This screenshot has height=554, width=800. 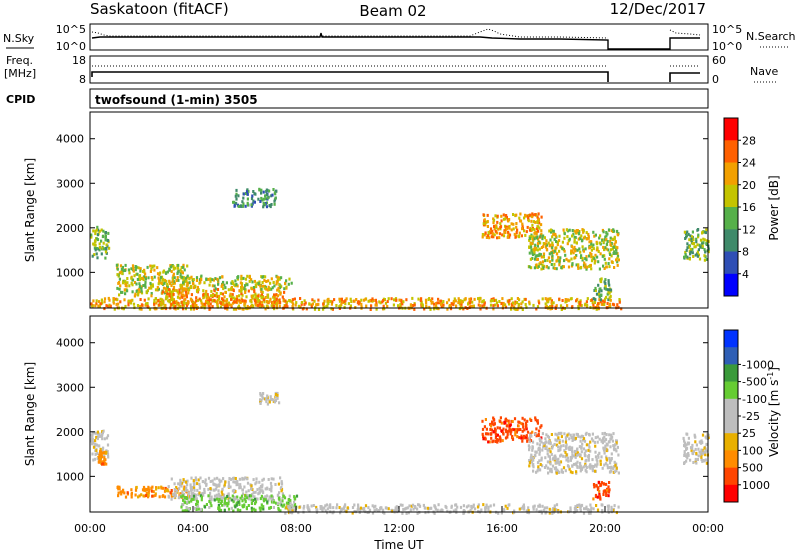 What do you see at coordinates (30, 414) in the screenshot?
I see `velocity-ylabel: Slant Range [km]` at bounding box center [30, 414].